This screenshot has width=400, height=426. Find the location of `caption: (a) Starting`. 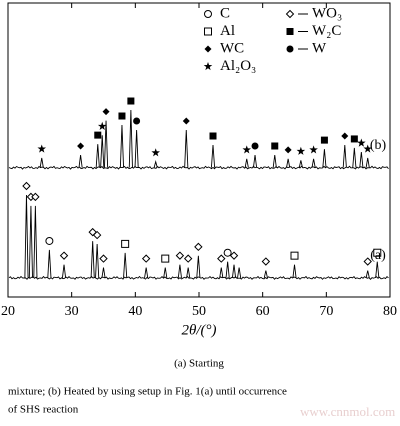

caption: (a) Starting is located at coordinates (199, 364).